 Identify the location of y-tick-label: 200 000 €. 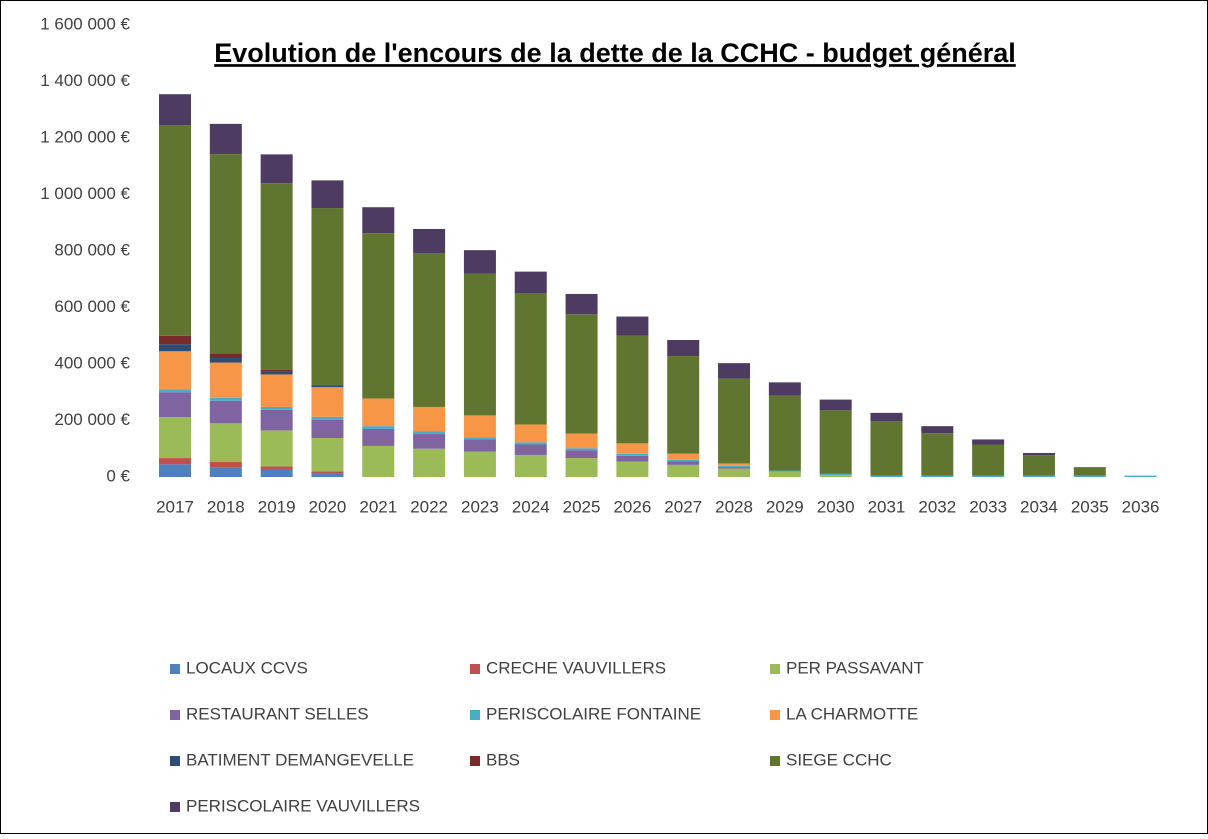
(92, 419).